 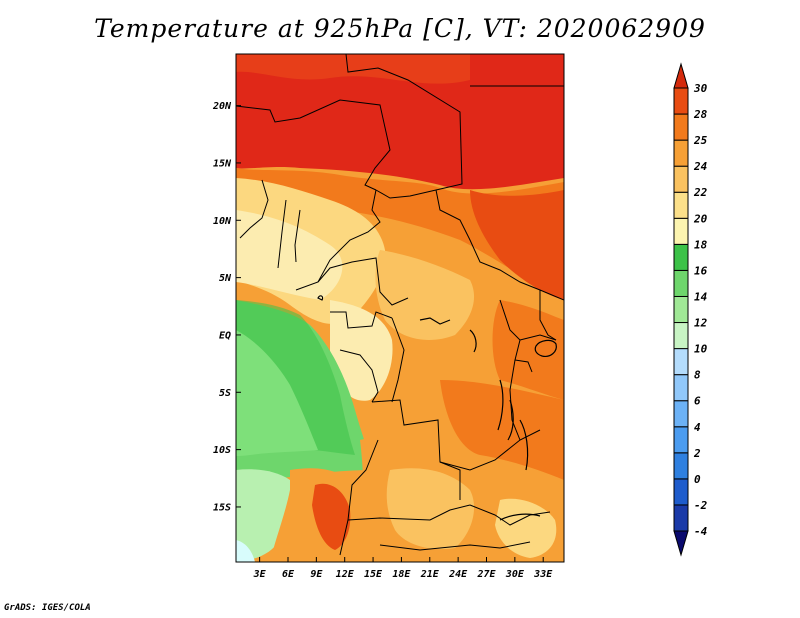 I want to click on colorbar-high-triangle, so click(x=681, y=75).